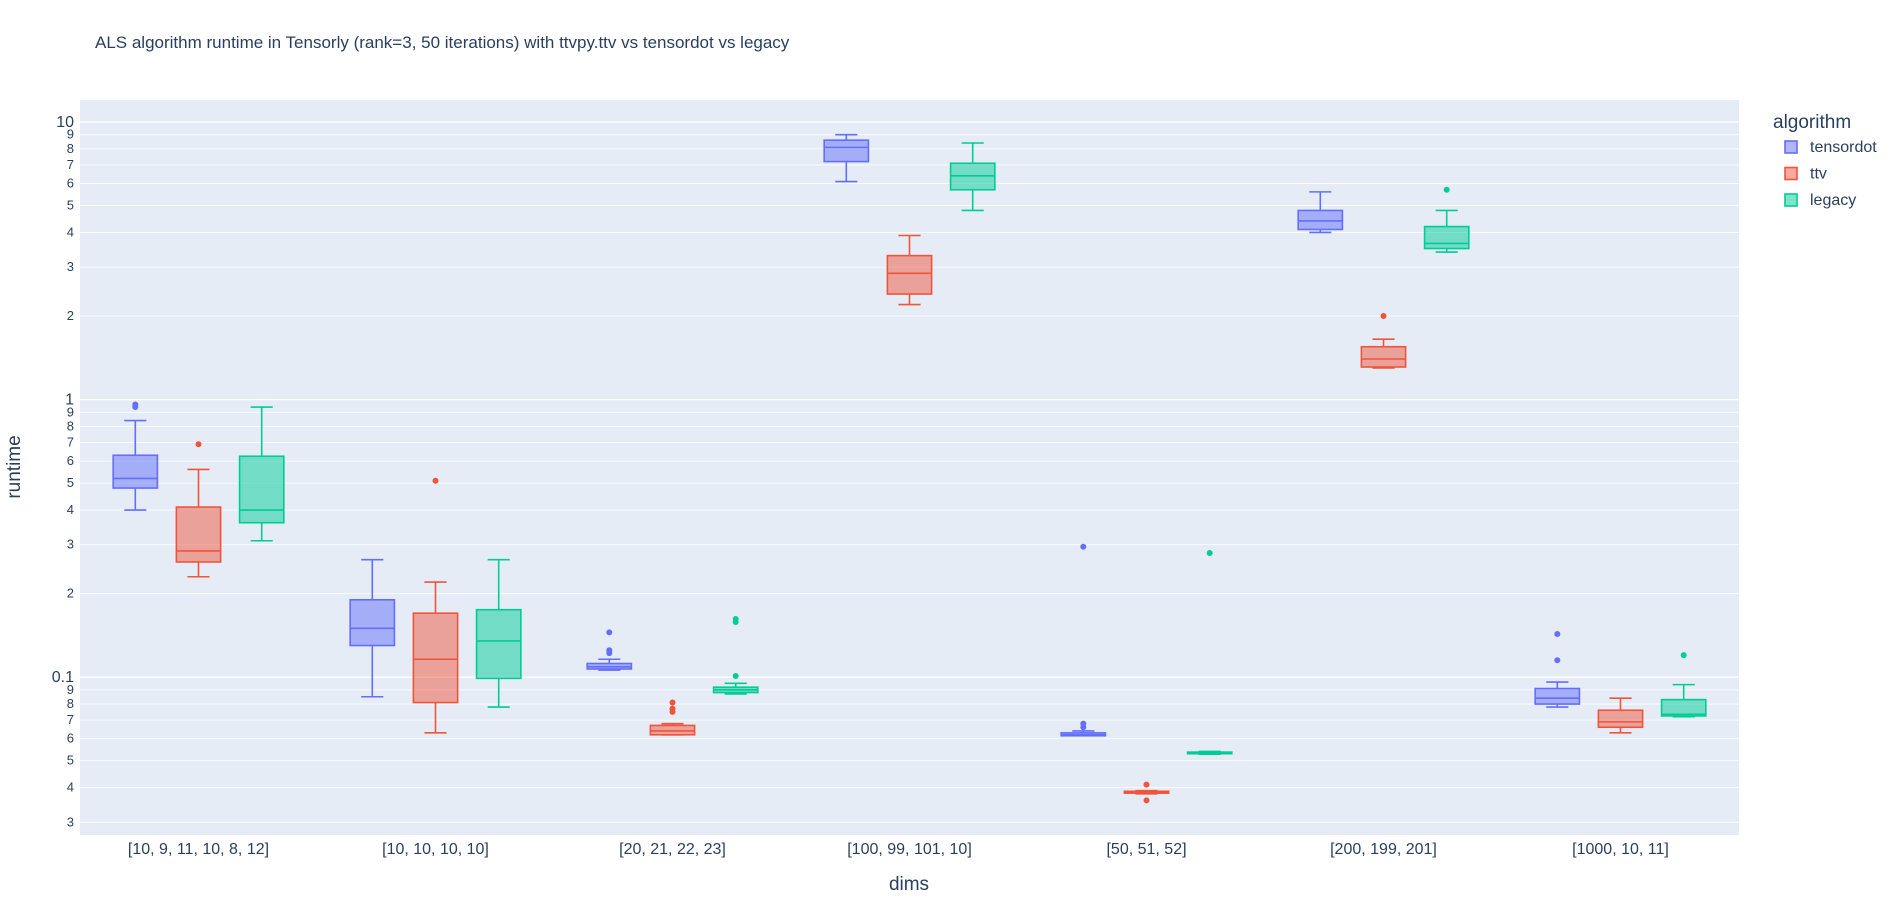 The height and width of the screenshot is (916, 1904). What do you see at coordinates (1620, 849) in the screenshot?
I see `x-tick-label: [1000, 10, 11]` at bounding box center [1620, 849].